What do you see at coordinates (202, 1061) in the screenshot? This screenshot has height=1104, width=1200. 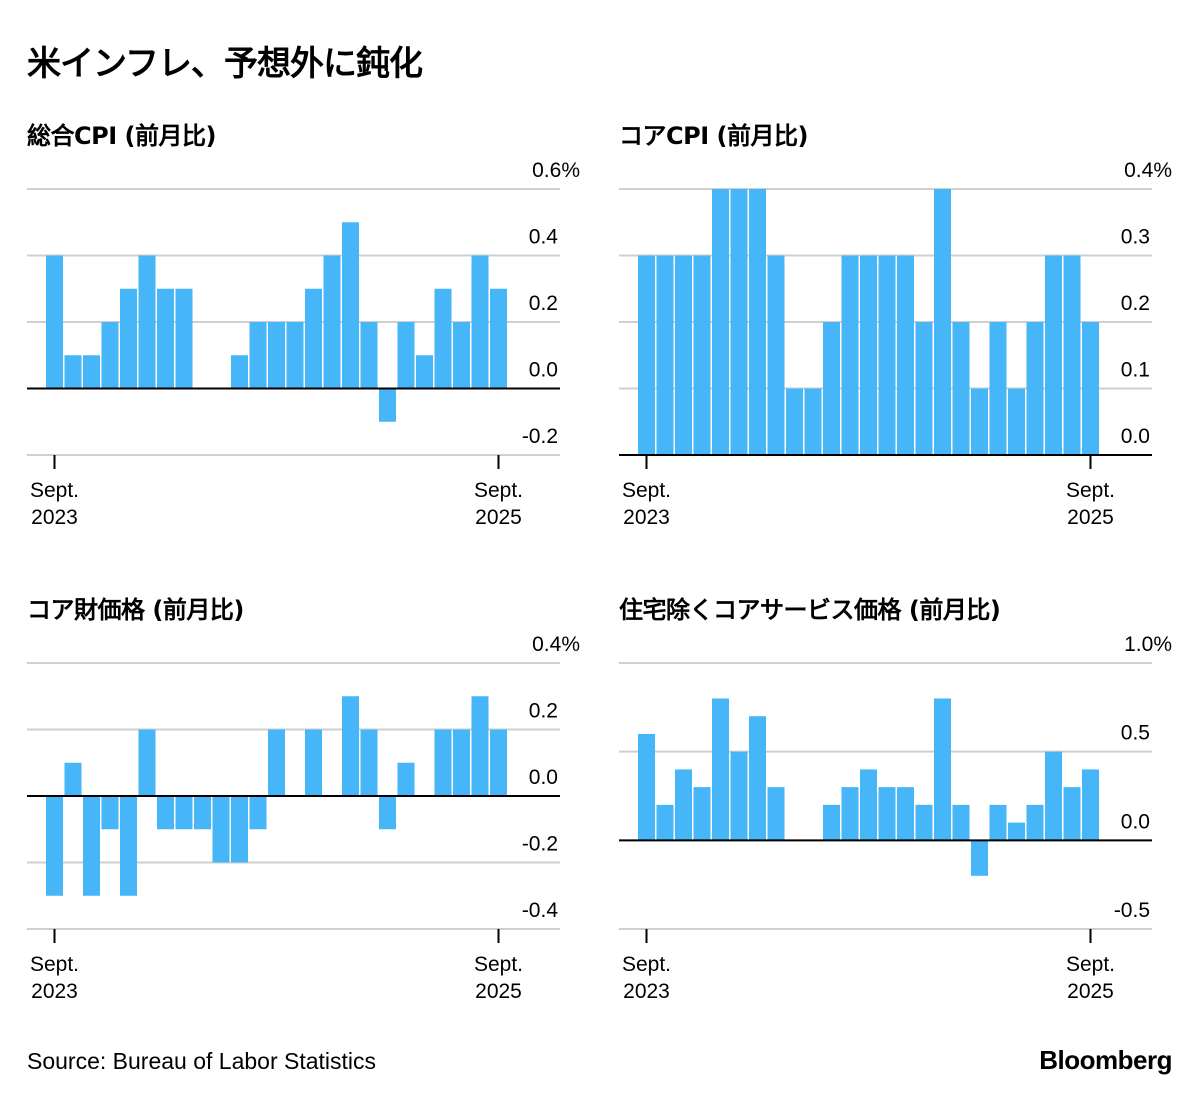 I see `source-note: Source: Bureau of Labor Statistics` at bounding box center [202, 1061].